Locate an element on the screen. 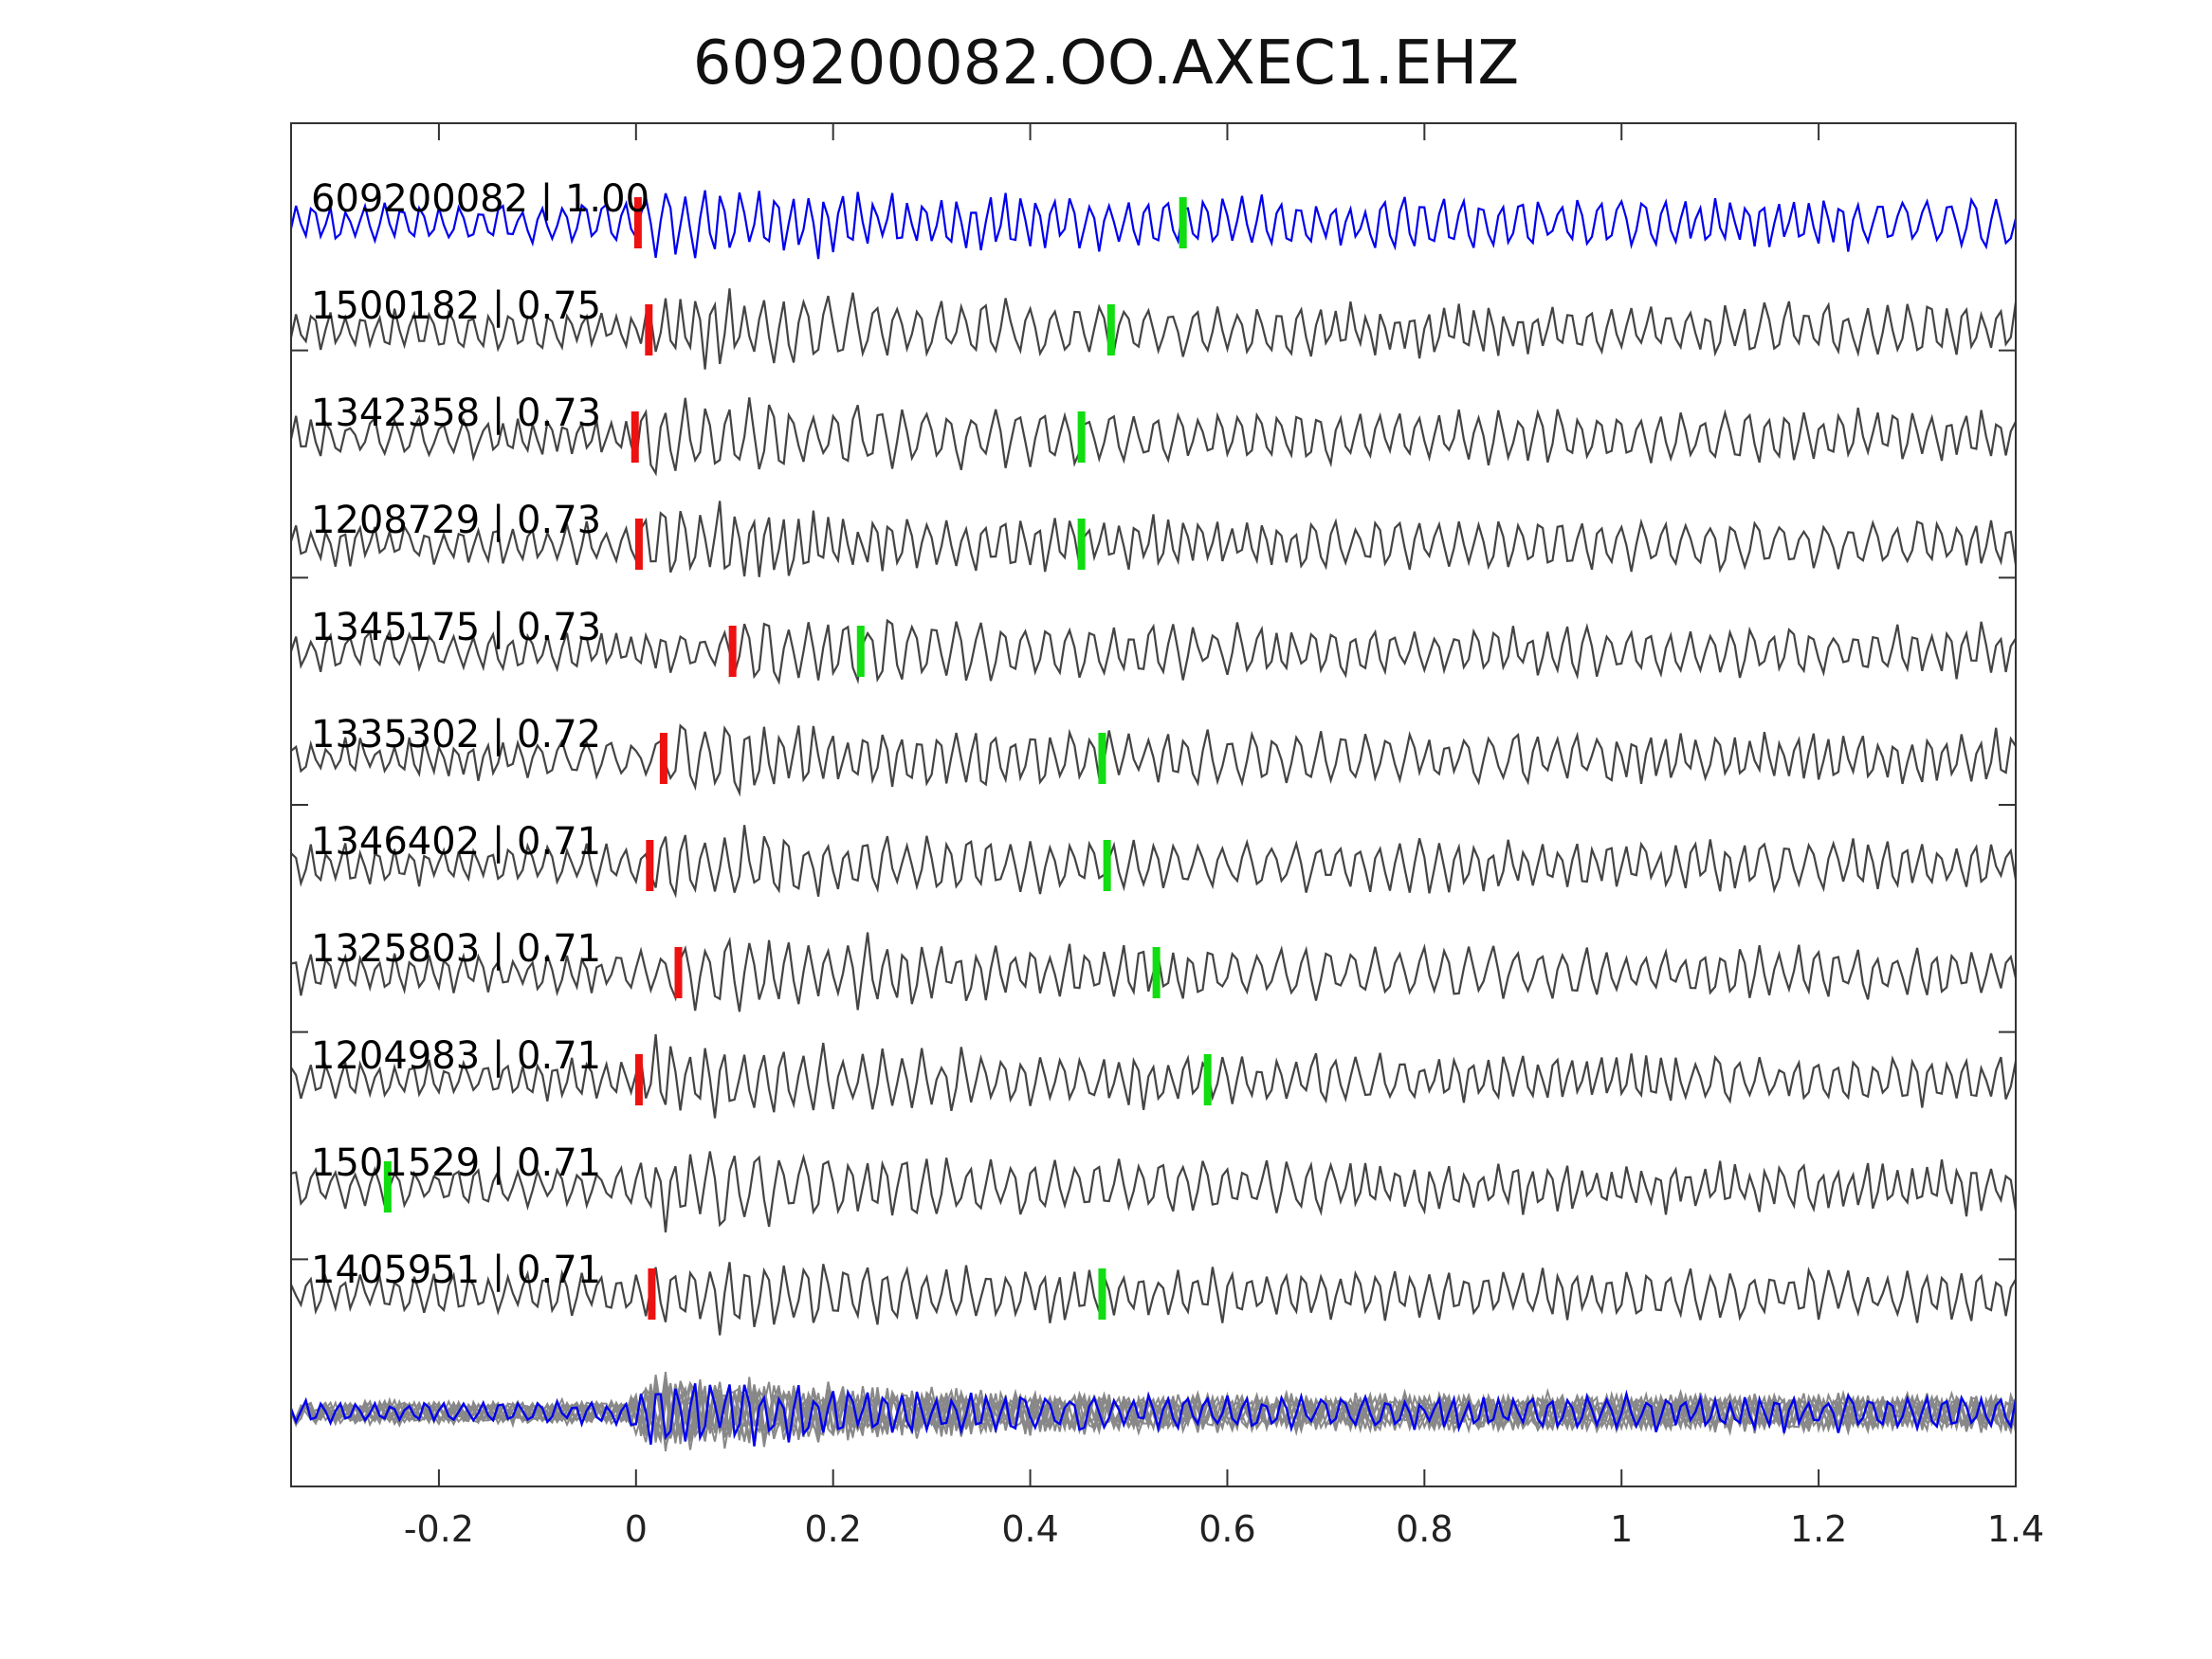  chart-title: 609200082.OO.AXEC1.EHZ is located at coordinates (1106, 63).